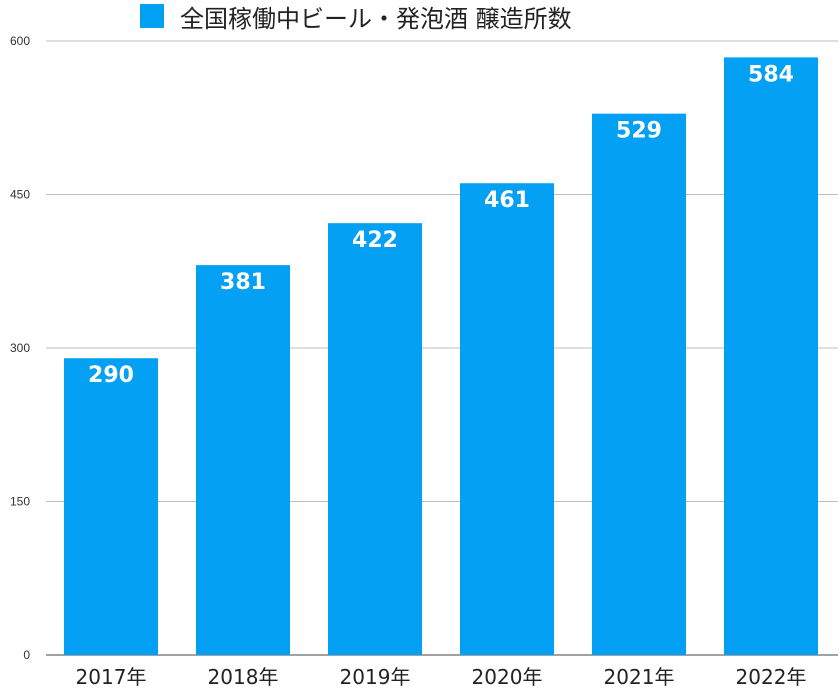 Image resolution: width=840 pixels, height=691 pixels. Describe the element at coordinates (111, 677) in the screenshot. I see `x-tick-label: 2017年` at that location.